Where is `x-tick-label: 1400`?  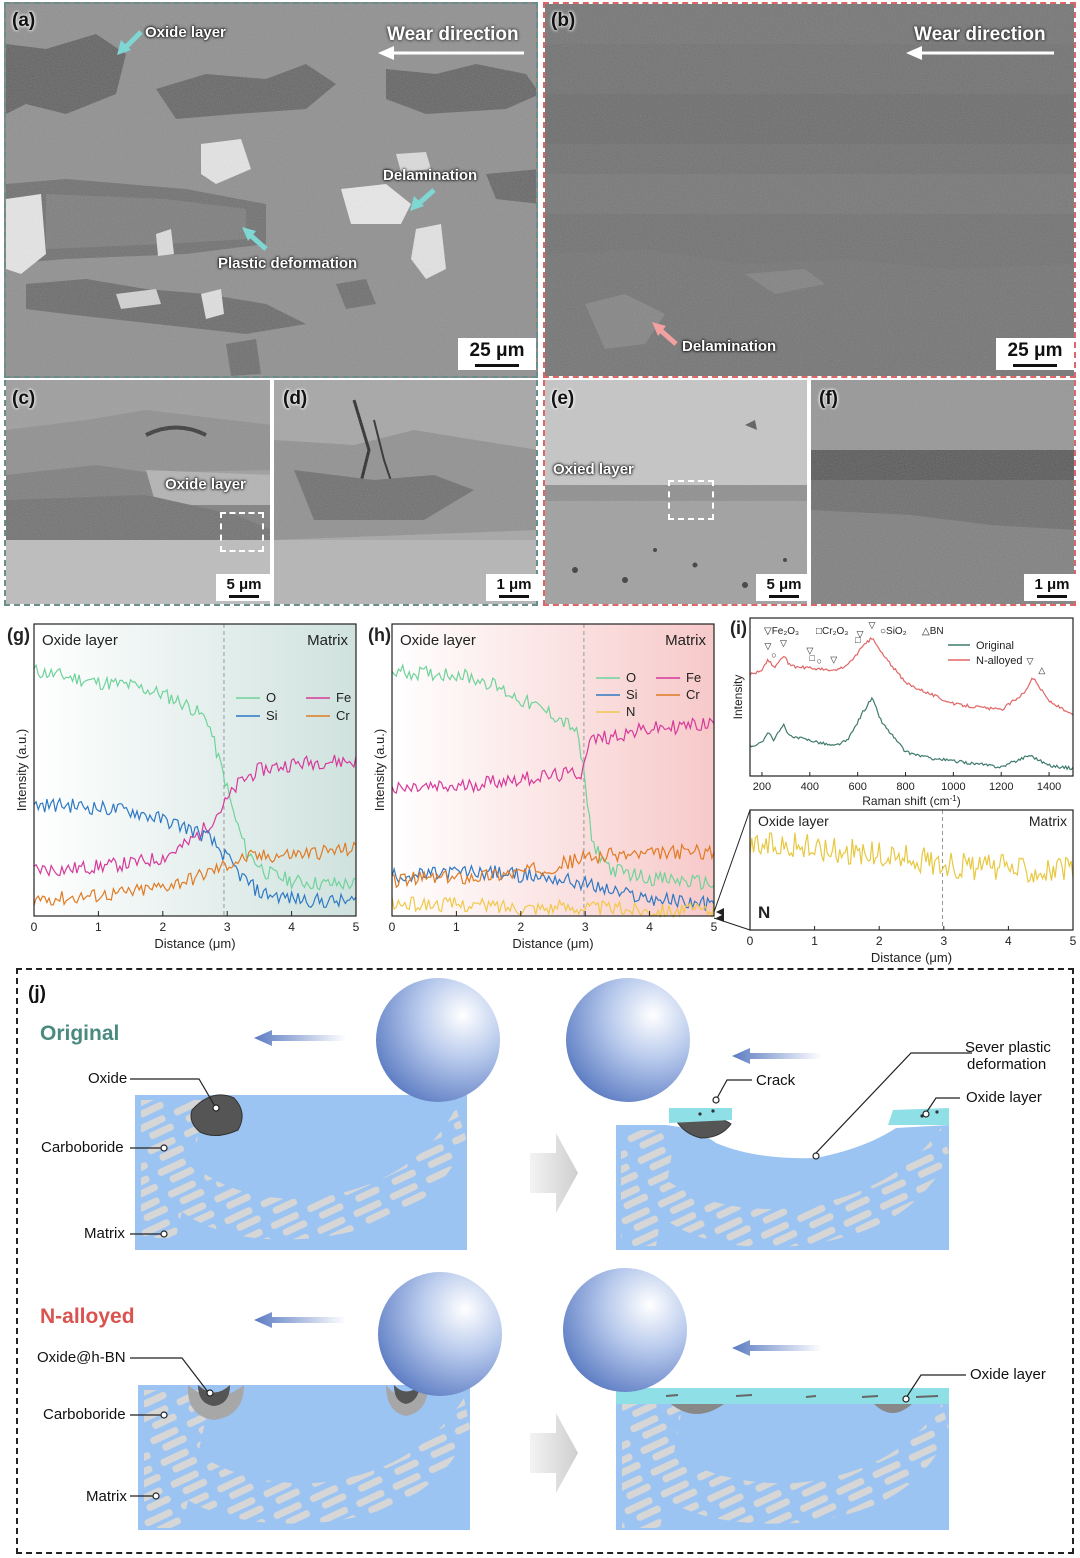 x-tick-label: 1400 is located at coordinates (1049, 787).